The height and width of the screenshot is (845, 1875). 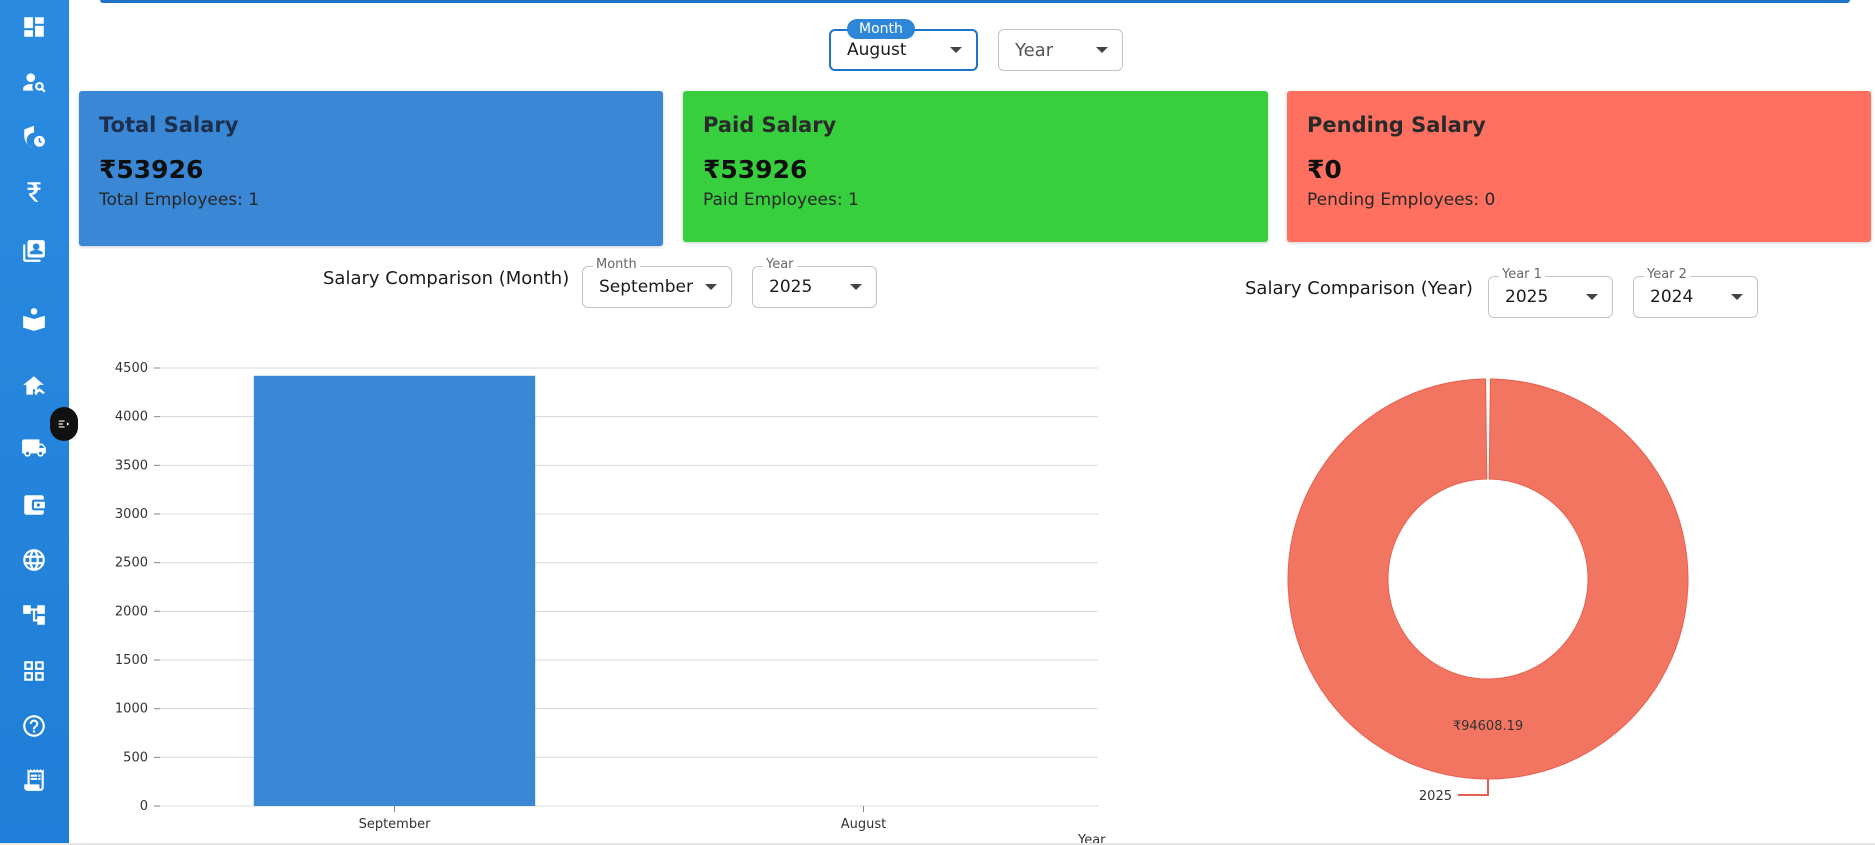 I want to click on y-tick-label: 0, so click(x=144, y=806).